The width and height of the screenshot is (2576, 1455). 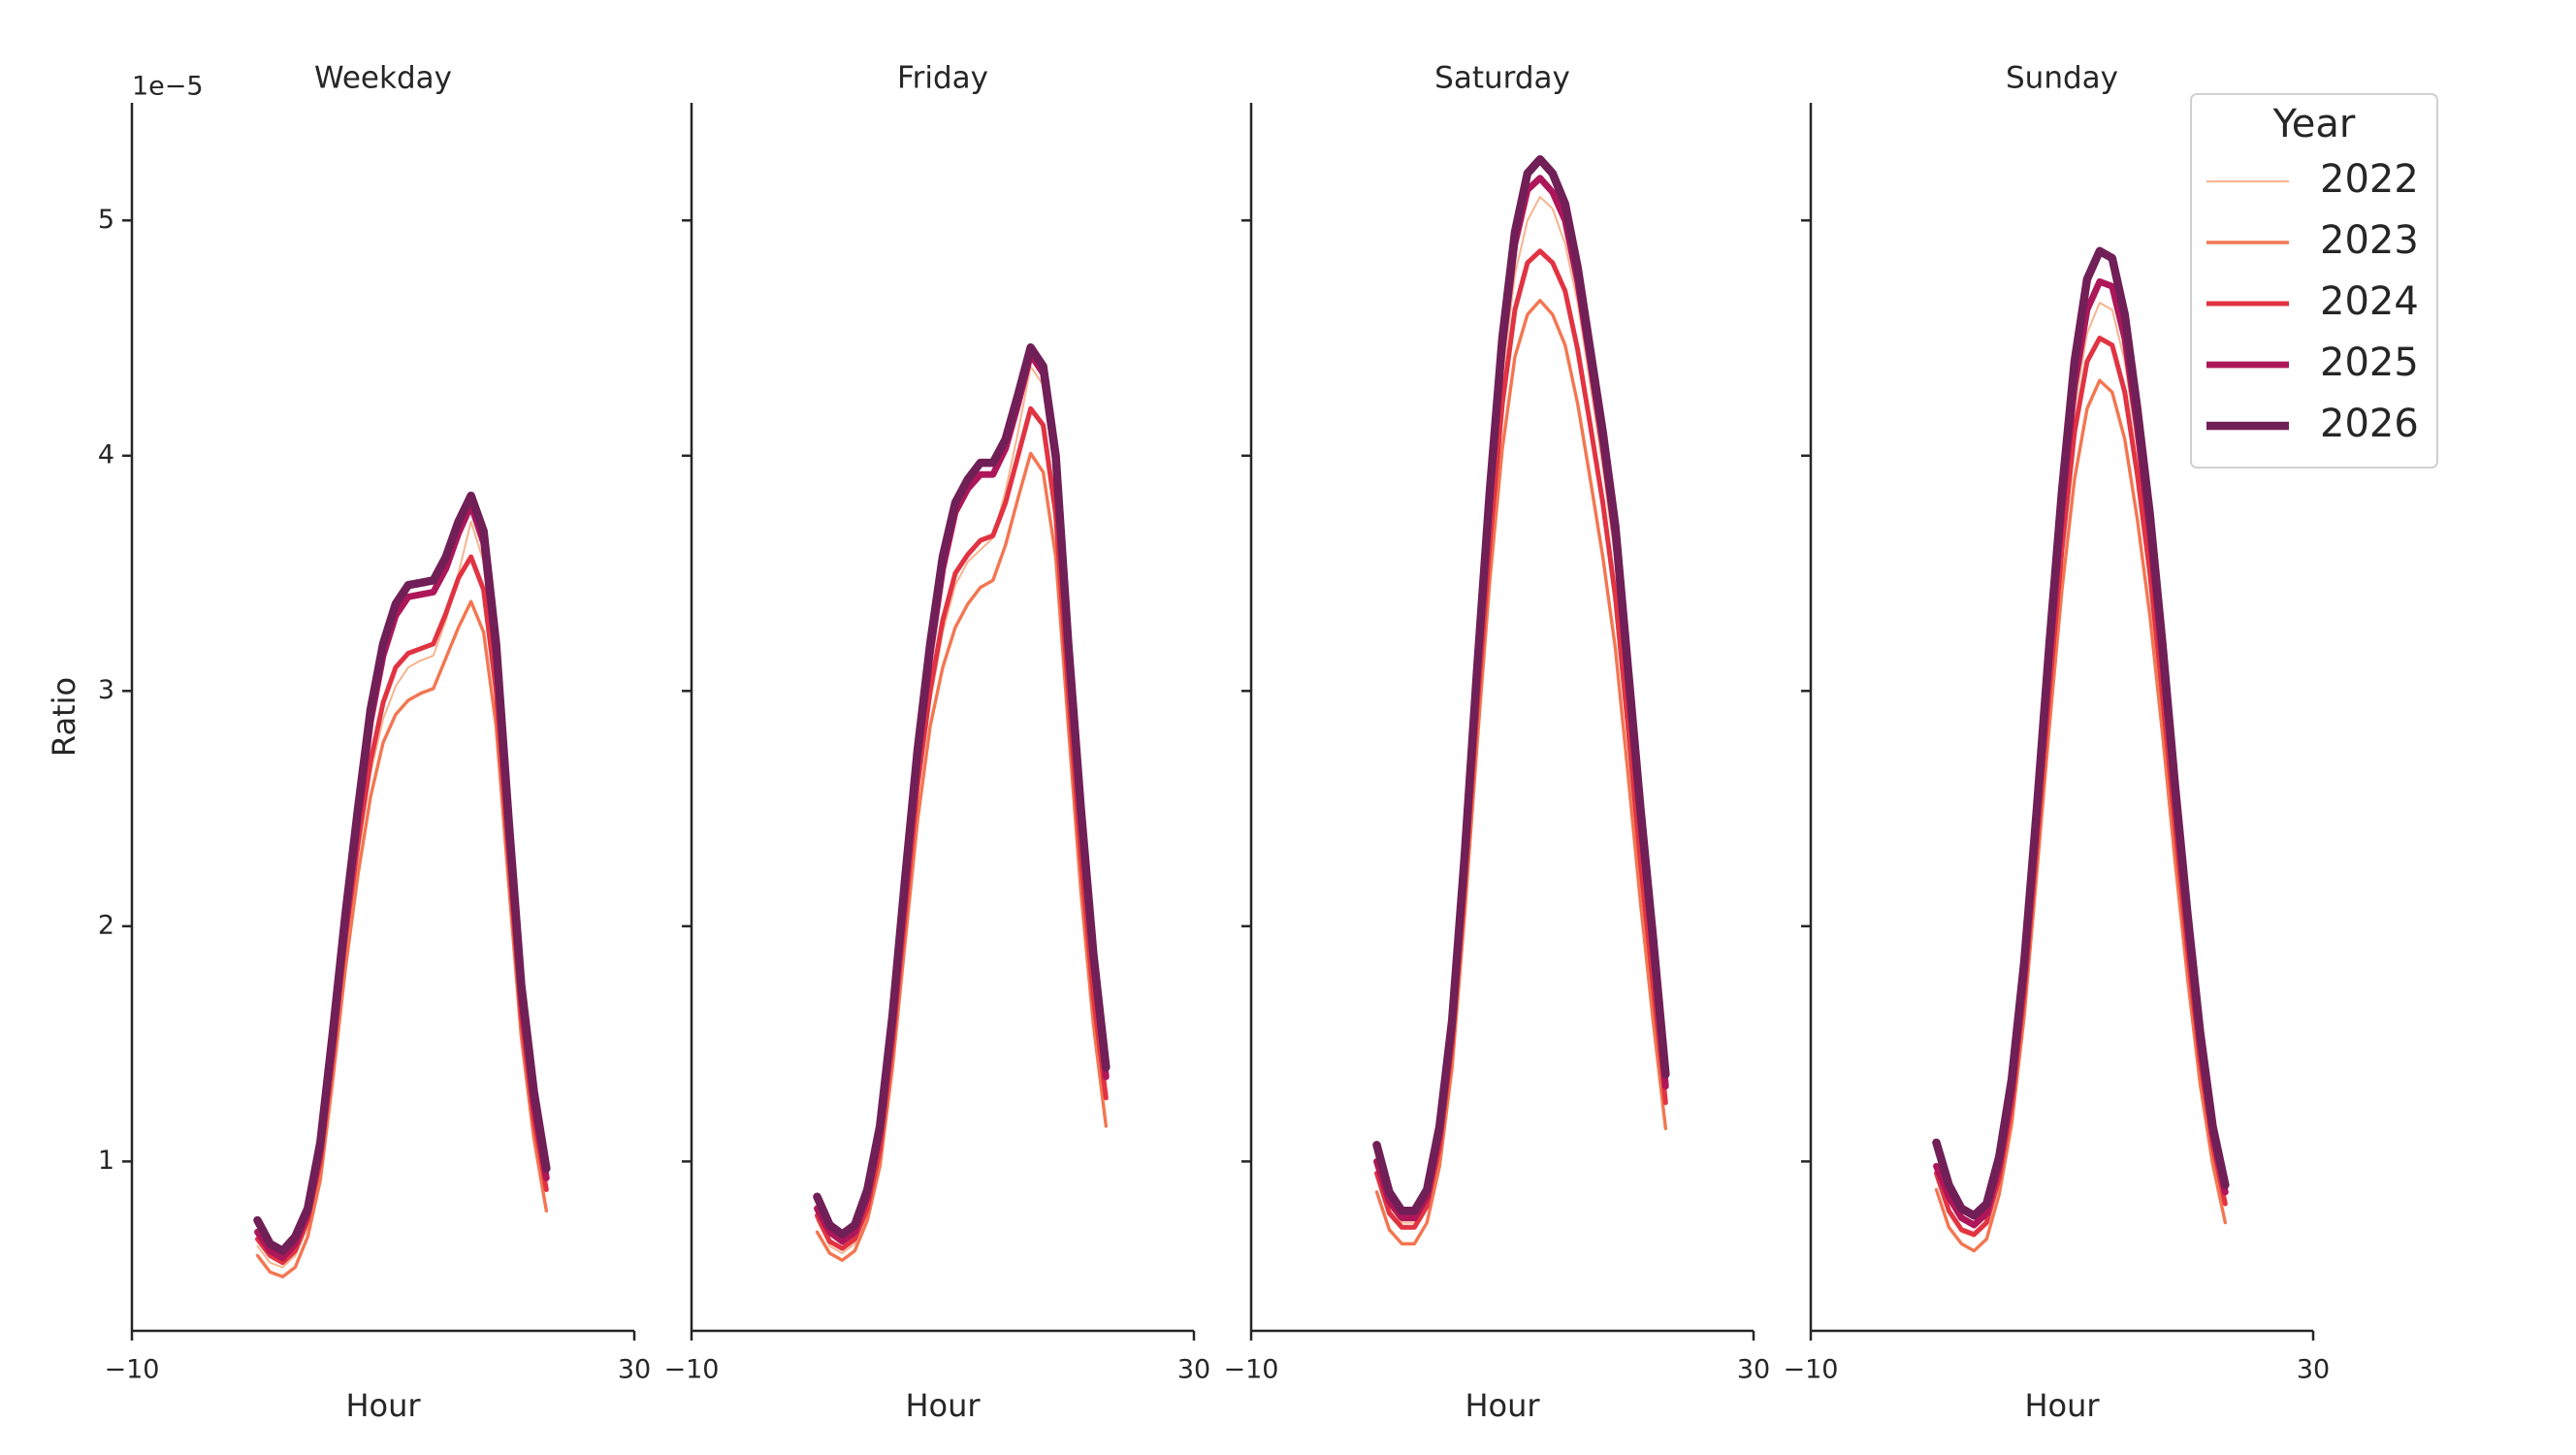 I want to click on legend-label: 2022, so click(x=2369, y=179).